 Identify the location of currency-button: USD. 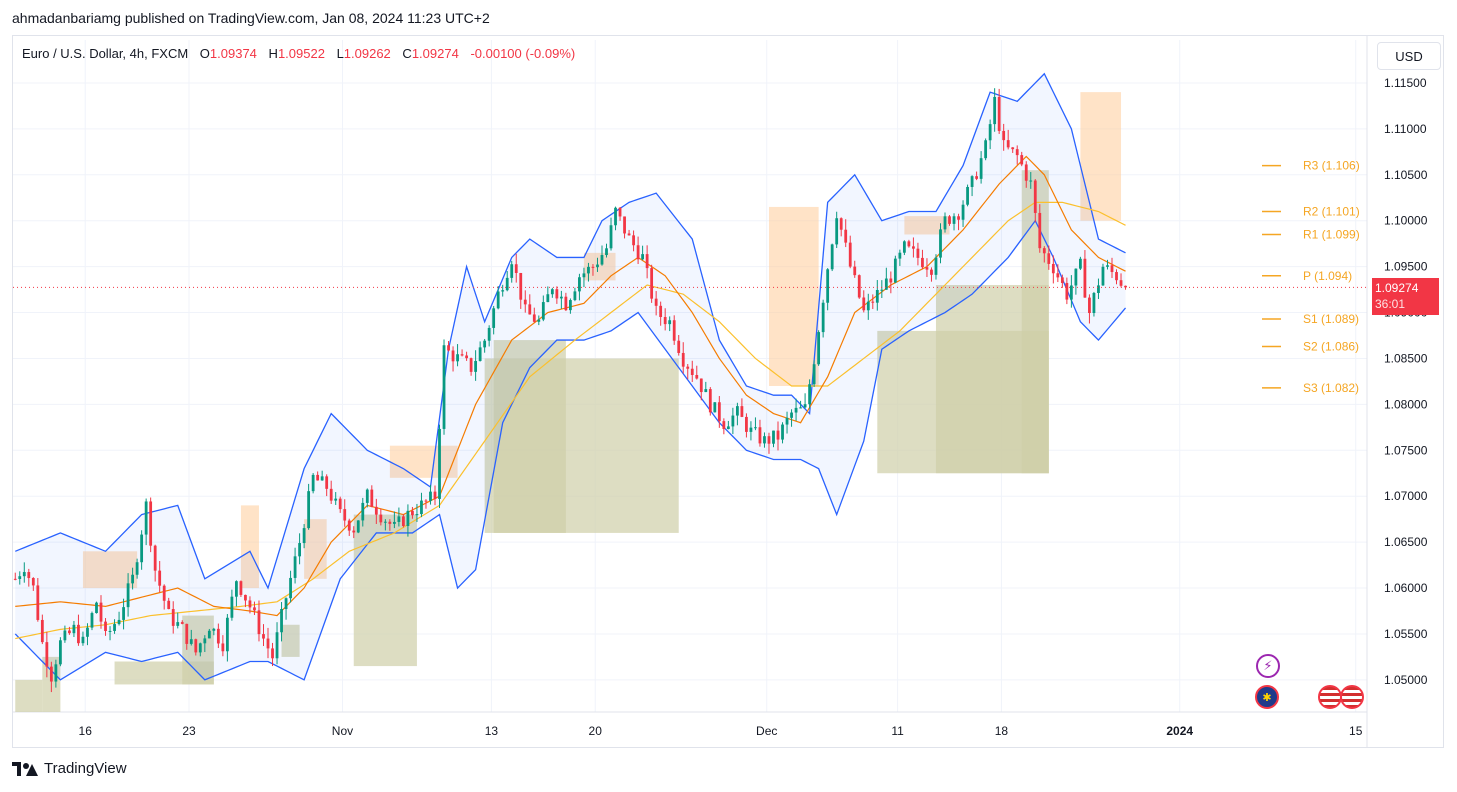
(1409, 56).